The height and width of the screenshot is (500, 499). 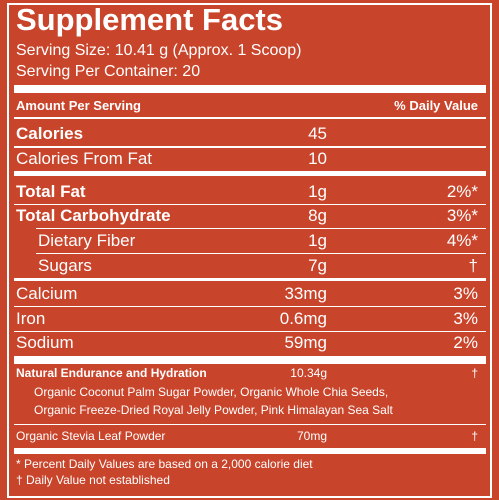 What do you see at coordinates (317, 215) in the screenshot?
I see `nutrient-amount: 8g` at bounding box center [317, 215].